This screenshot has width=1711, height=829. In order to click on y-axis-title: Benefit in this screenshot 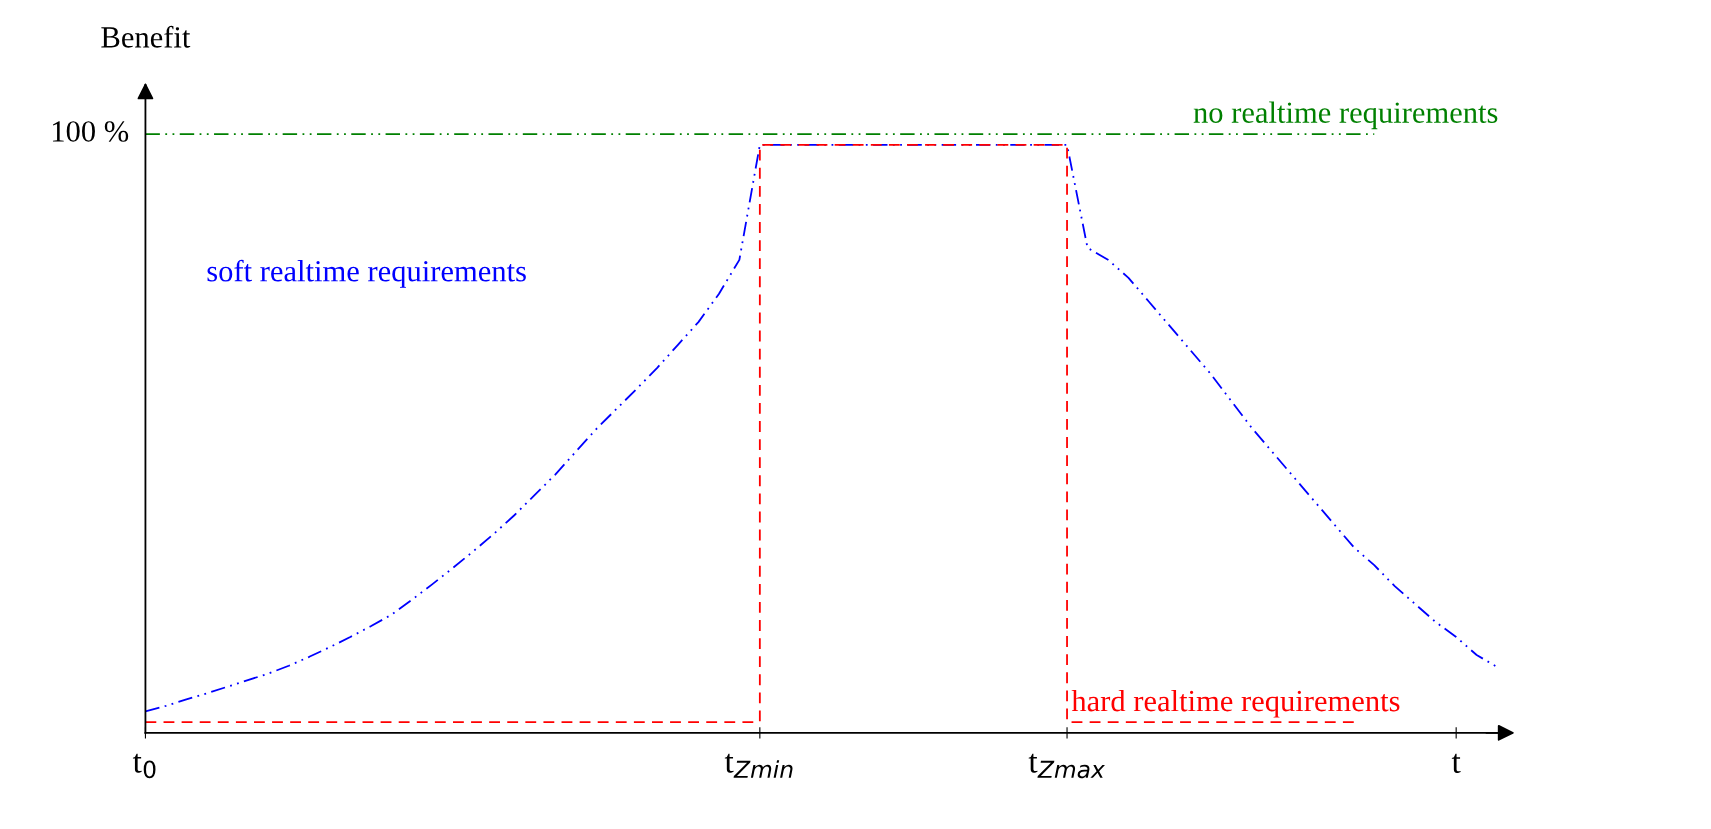, I will do `click(146, 36)`.